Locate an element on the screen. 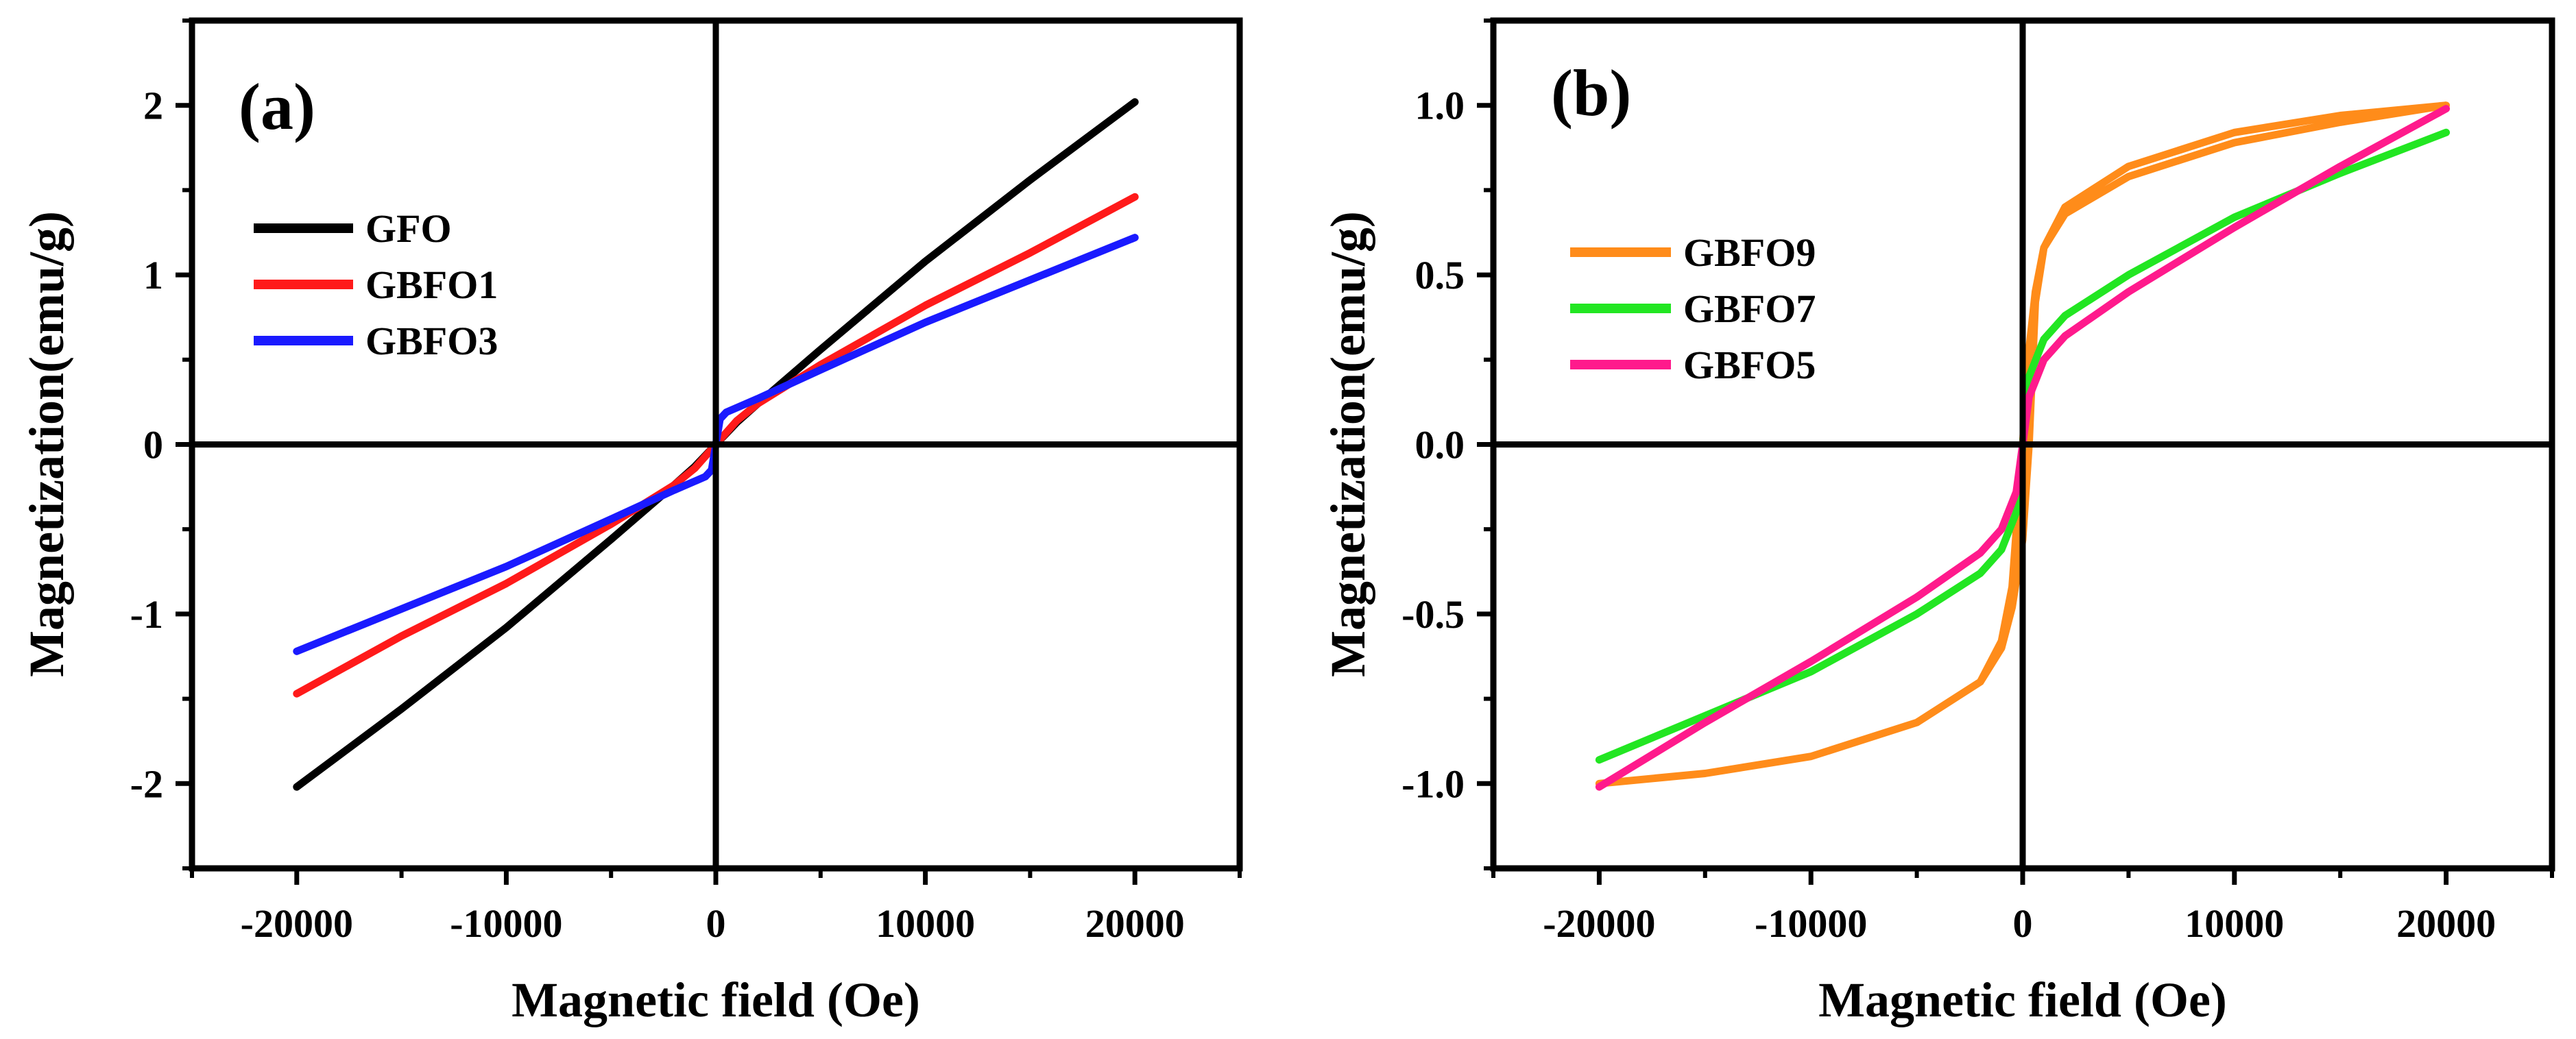  y-axis-label-b: Magnetization(emu/g) is located at coordinates (1348, 444).